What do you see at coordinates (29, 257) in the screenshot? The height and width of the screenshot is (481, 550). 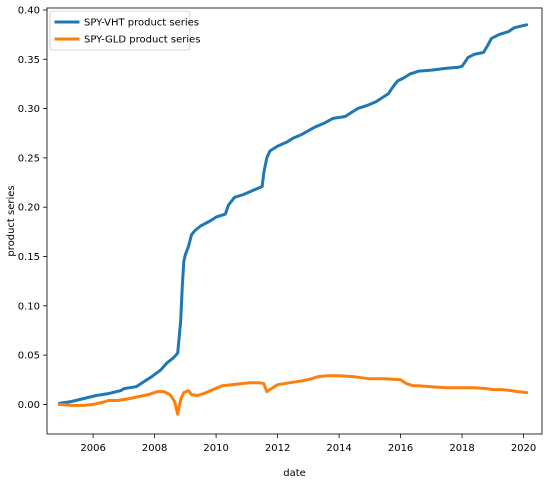 I see `y-tick-label: 0.15` at bounding box center [29, 257].